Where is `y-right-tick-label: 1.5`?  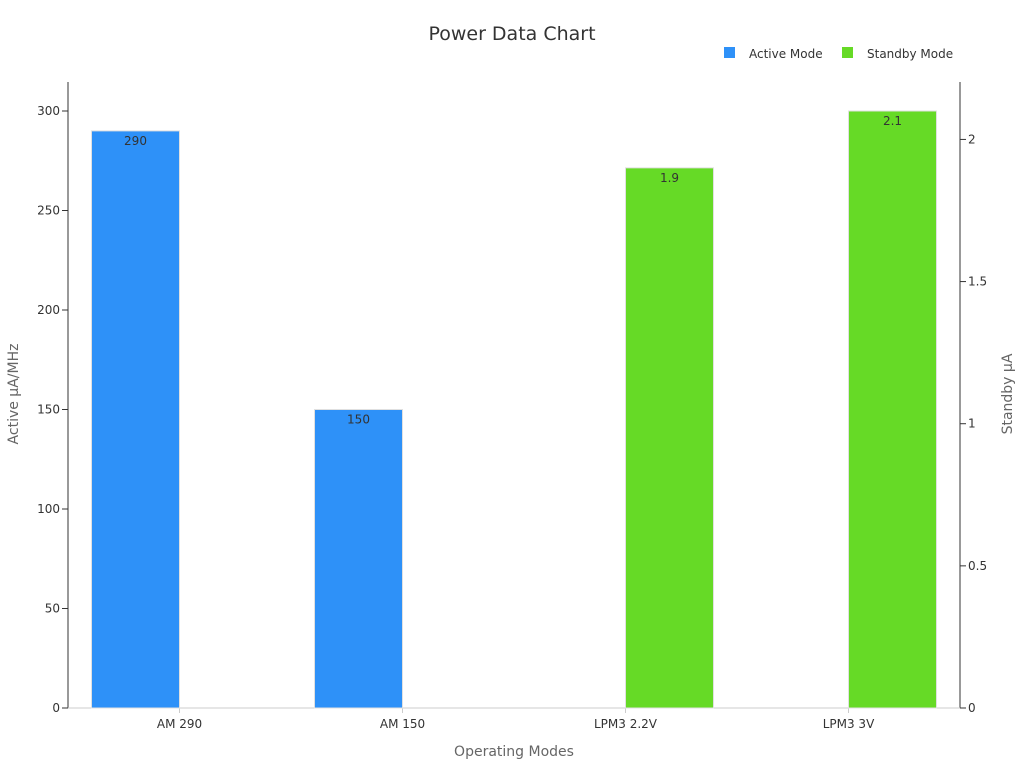 y-right-tick-label: 1.5 is located at coordinates (977, 282).